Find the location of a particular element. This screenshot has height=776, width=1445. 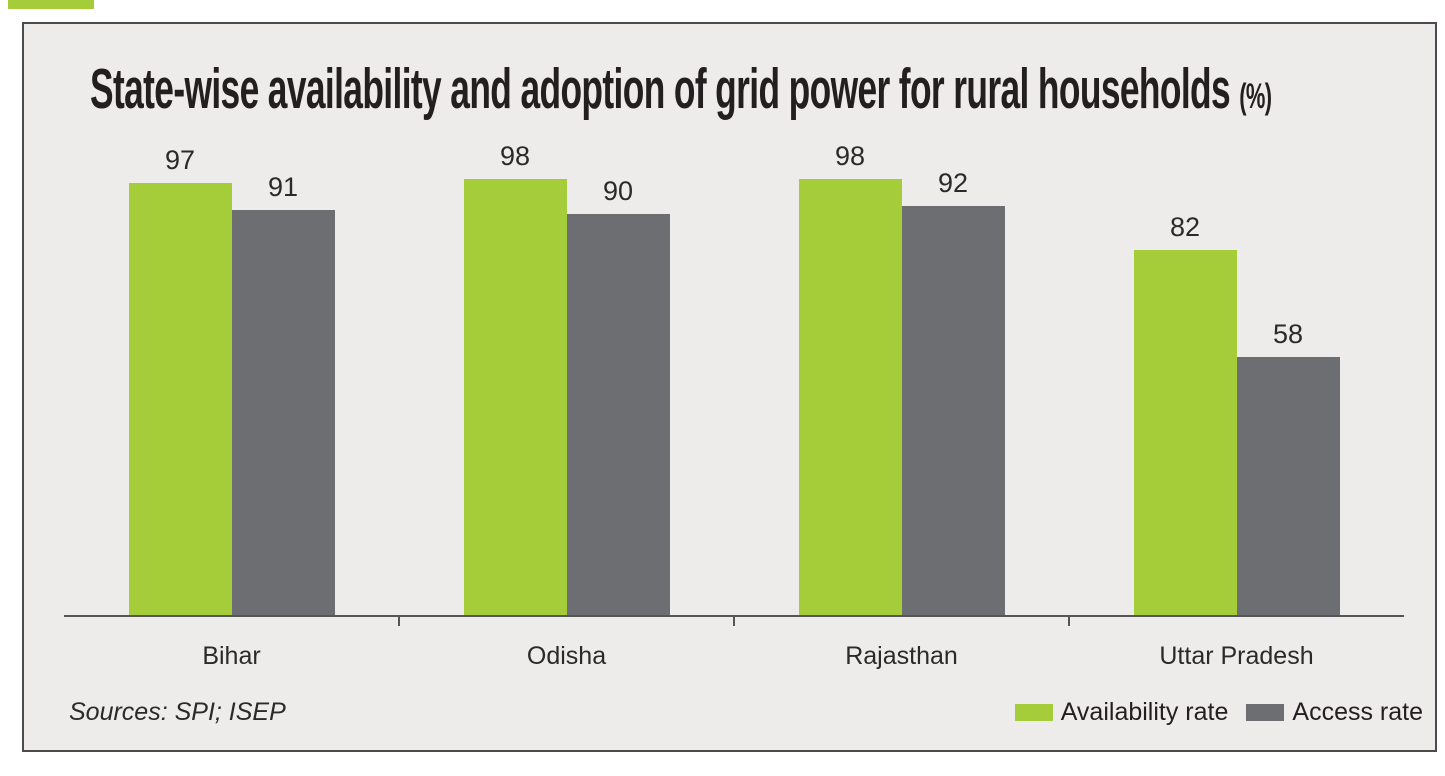

bar-wrap-access-rate-rajasthan: 92 is located at coordinates (953, 391).